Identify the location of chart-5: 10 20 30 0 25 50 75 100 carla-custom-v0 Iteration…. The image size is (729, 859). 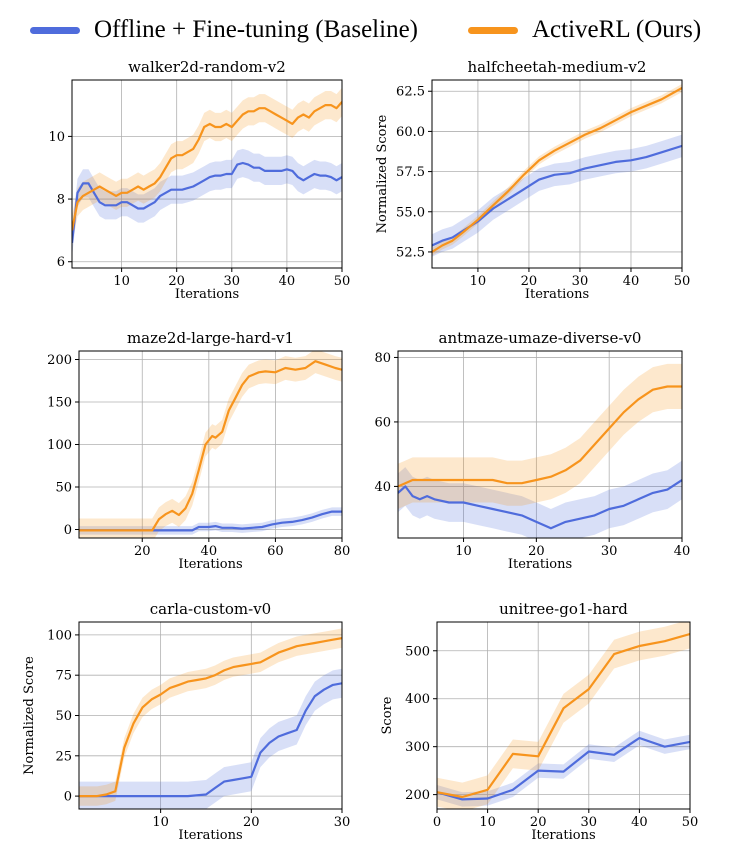
(186, 721).